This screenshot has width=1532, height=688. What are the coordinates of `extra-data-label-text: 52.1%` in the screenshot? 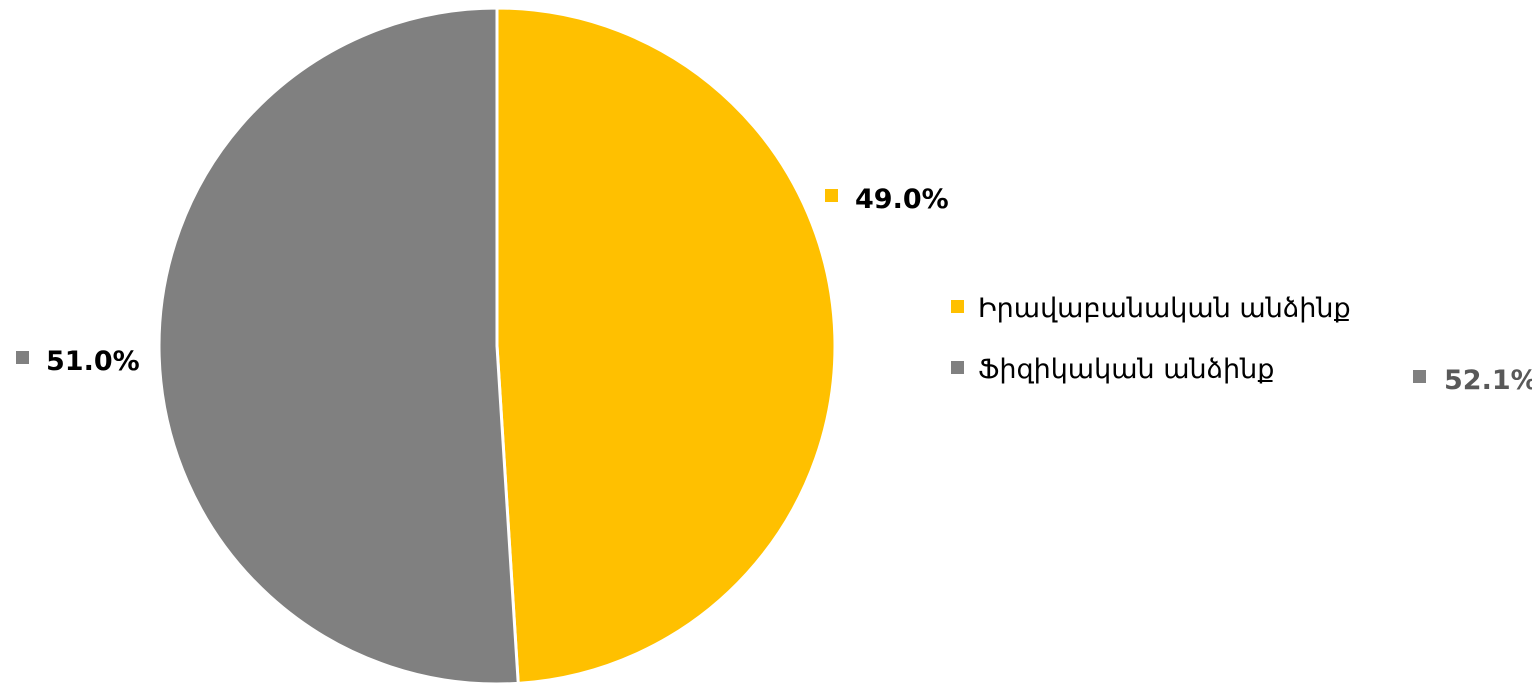 It's located at (1488, 380).